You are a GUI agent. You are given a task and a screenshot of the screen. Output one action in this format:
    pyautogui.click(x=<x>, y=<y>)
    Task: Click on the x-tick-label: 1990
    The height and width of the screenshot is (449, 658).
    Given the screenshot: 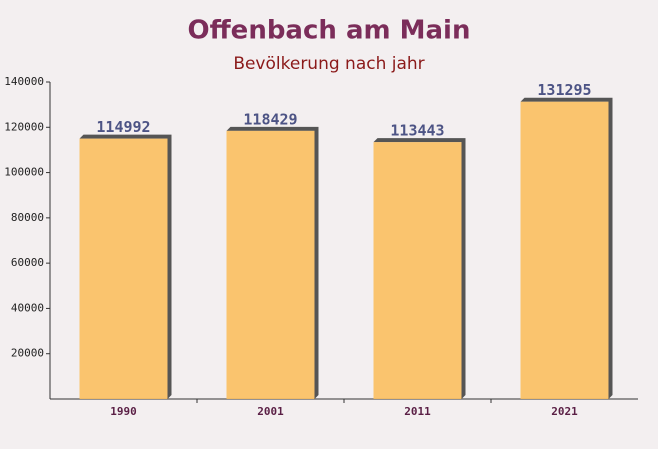 What is the action you would take?
    pyautogui.click(x=123, y=411)
    